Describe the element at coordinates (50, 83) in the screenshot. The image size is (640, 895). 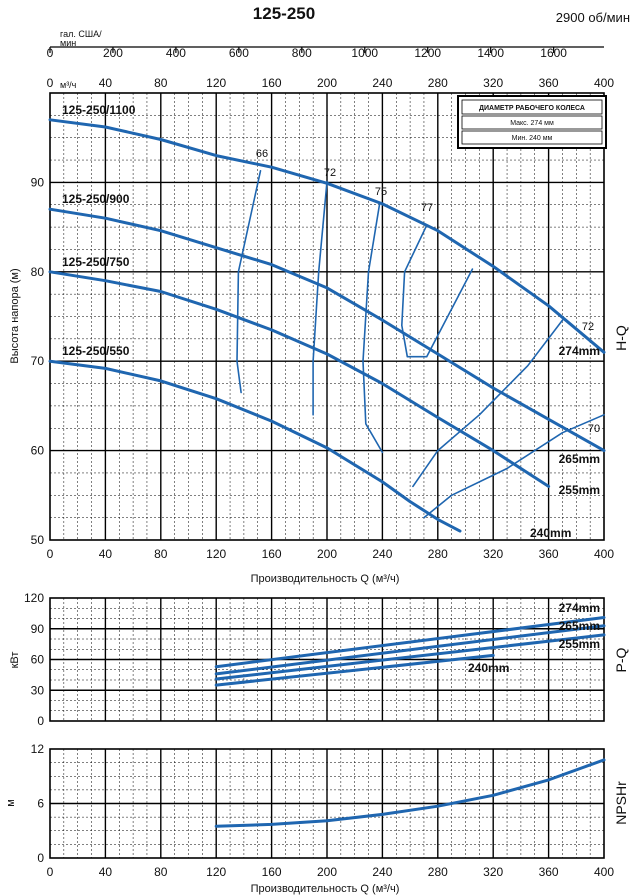
I see `m3h-top-tick-0: 0` at that location.